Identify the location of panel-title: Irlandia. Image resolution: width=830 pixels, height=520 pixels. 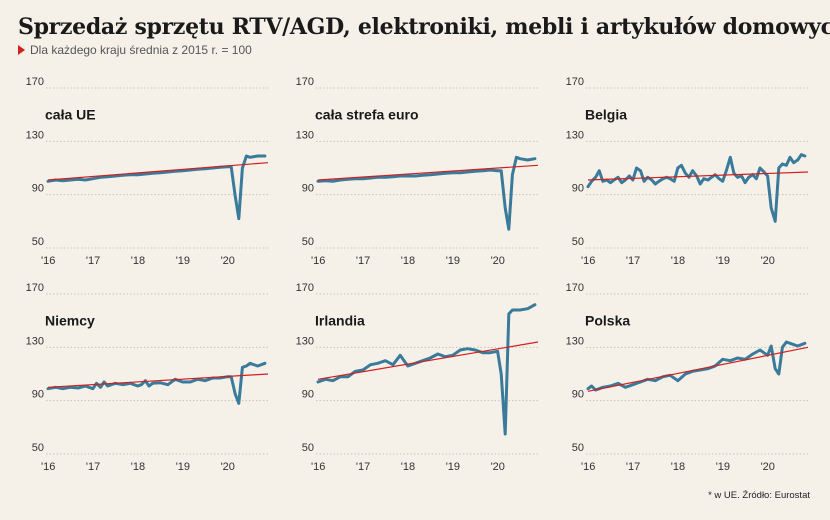
(340, 321).